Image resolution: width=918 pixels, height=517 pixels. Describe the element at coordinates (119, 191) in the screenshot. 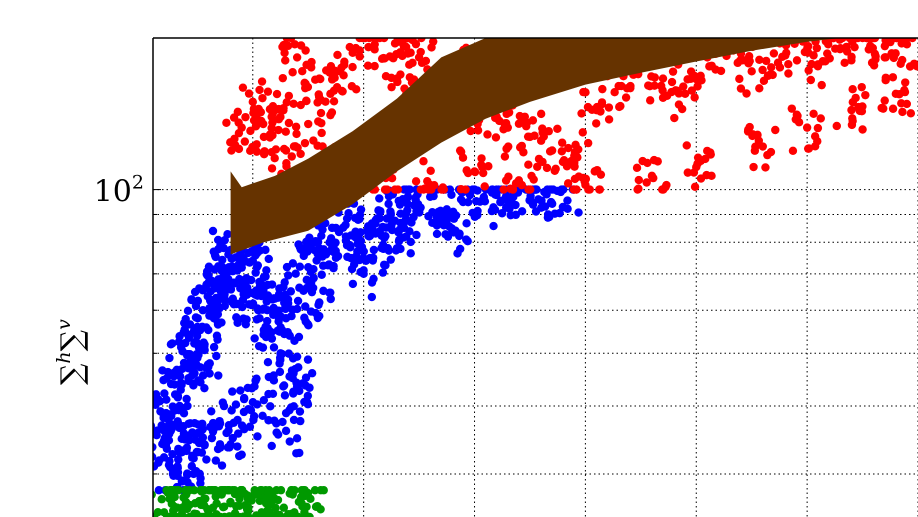

I see `y-tick-label: 102` at that location.